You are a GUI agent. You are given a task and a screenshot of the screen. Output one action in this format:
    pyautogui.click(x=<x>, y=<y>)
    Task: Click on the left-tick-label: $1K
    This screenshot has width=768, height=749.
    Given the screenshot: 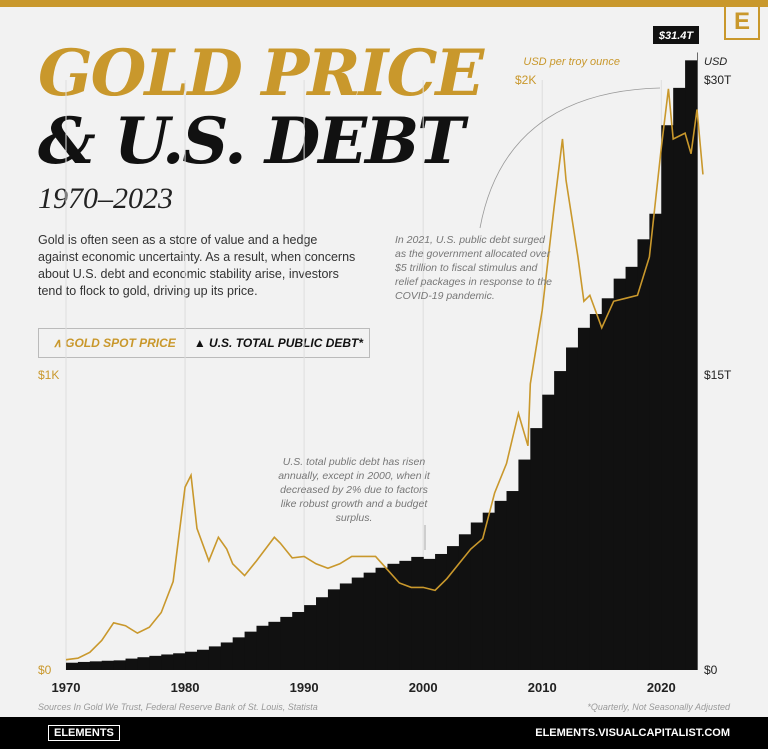 What is the action you would take?
    pyautogui.click(x=48, y=375)
    